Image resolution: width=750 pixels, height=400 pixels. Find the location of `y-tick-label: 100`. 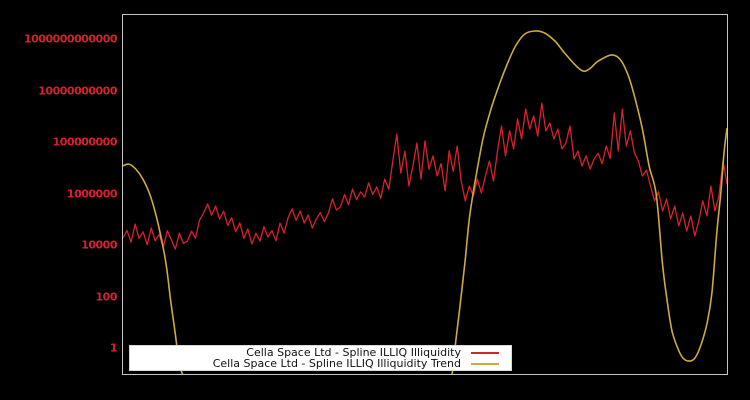

y-tick-label: 100 is located at coordinates (106, 296).